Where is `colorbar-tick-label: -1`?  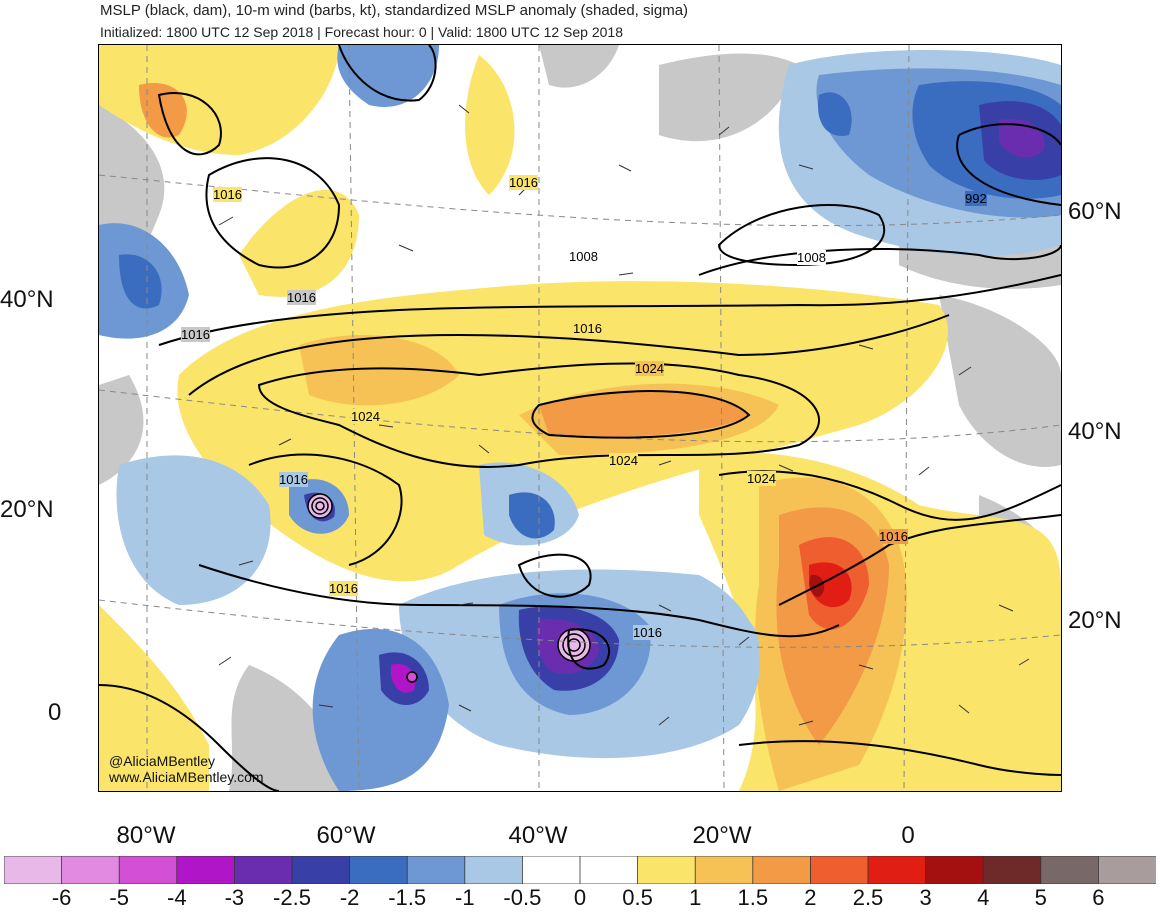 colorbar-tick-label: -1 is located at coordinates (465, 897).